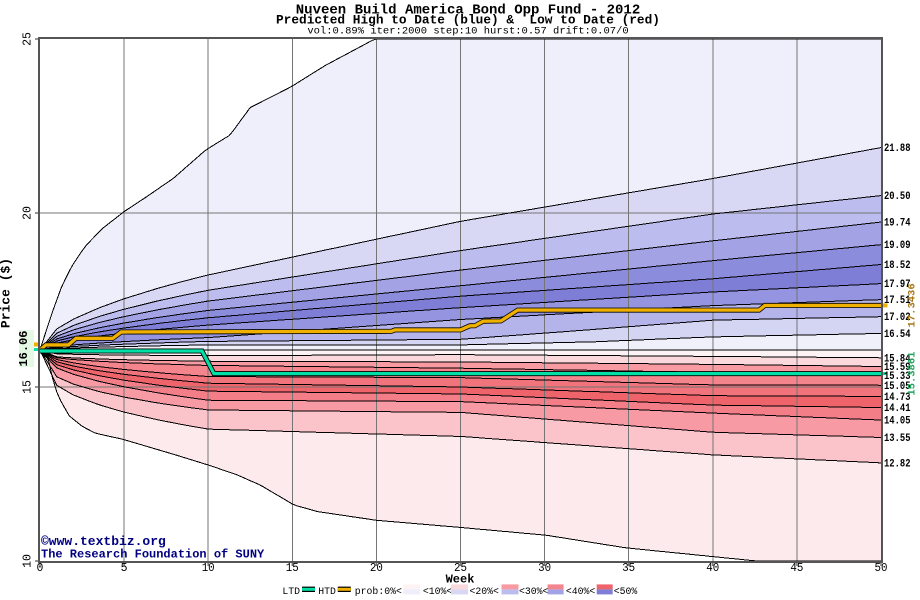 The height and width of the screenshot is (600, 920). I want to click on svg-text: 21.88, so click(897, 149).